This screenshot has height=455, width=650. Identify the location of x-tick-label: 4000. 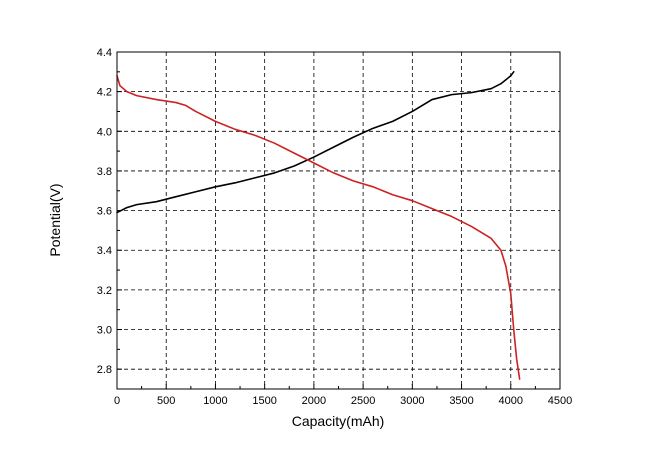
(511, 401).